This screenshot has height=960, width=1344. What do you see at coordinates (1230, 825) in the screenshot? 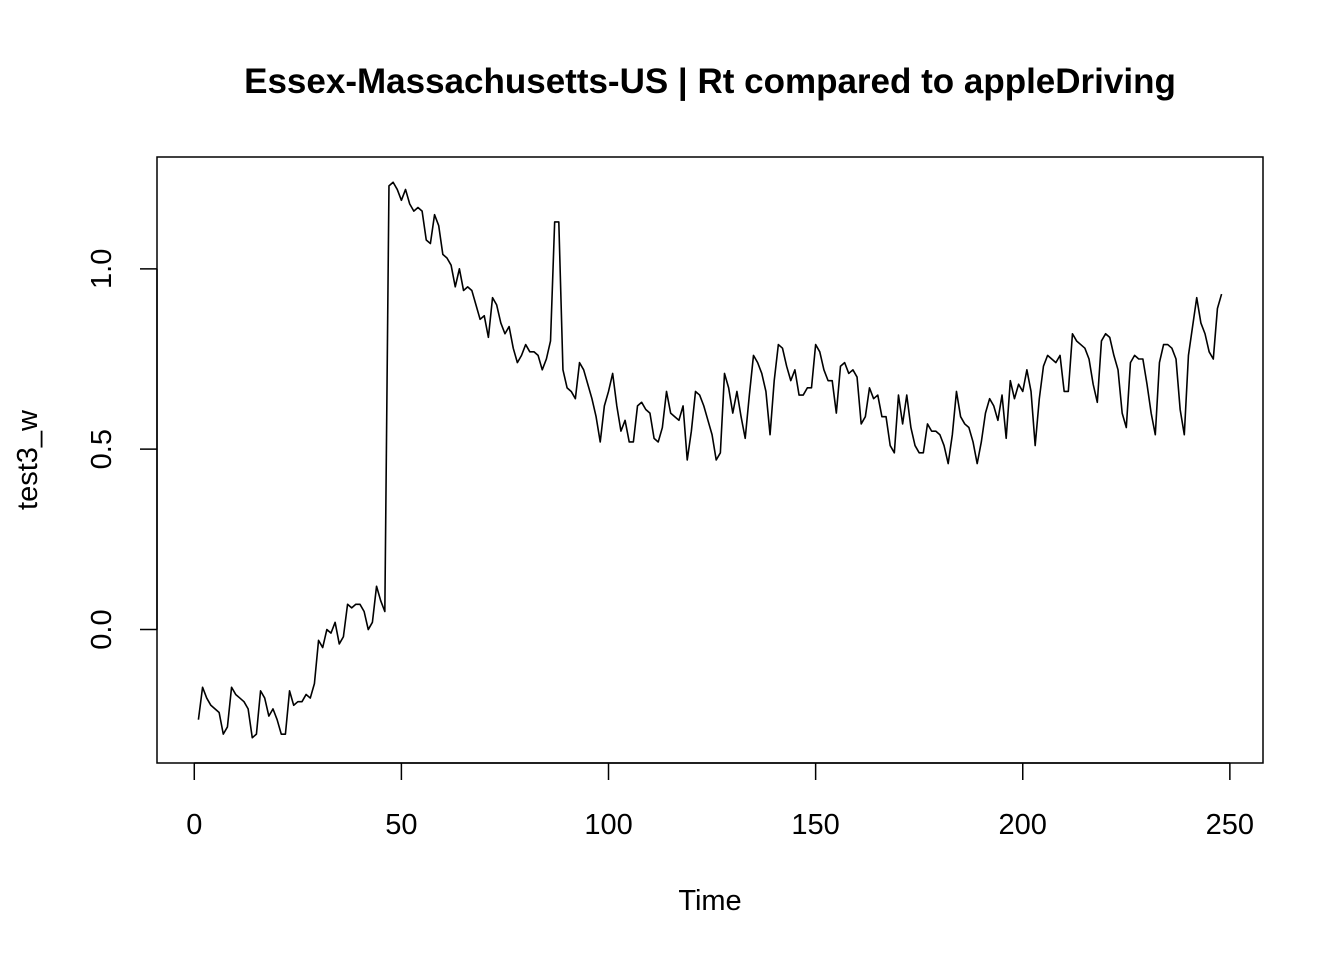
I see `x-tick-label: 250` at bounding box center [1230, 825].